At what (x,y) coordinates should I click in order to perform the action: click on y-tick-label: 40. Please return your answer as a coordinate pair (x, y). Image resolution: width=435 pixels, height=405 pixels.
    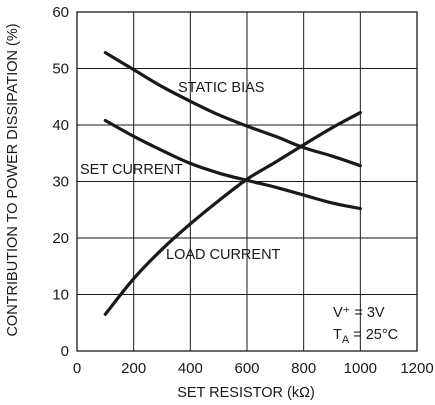
    Looking at the image, I should click on (60, 125).